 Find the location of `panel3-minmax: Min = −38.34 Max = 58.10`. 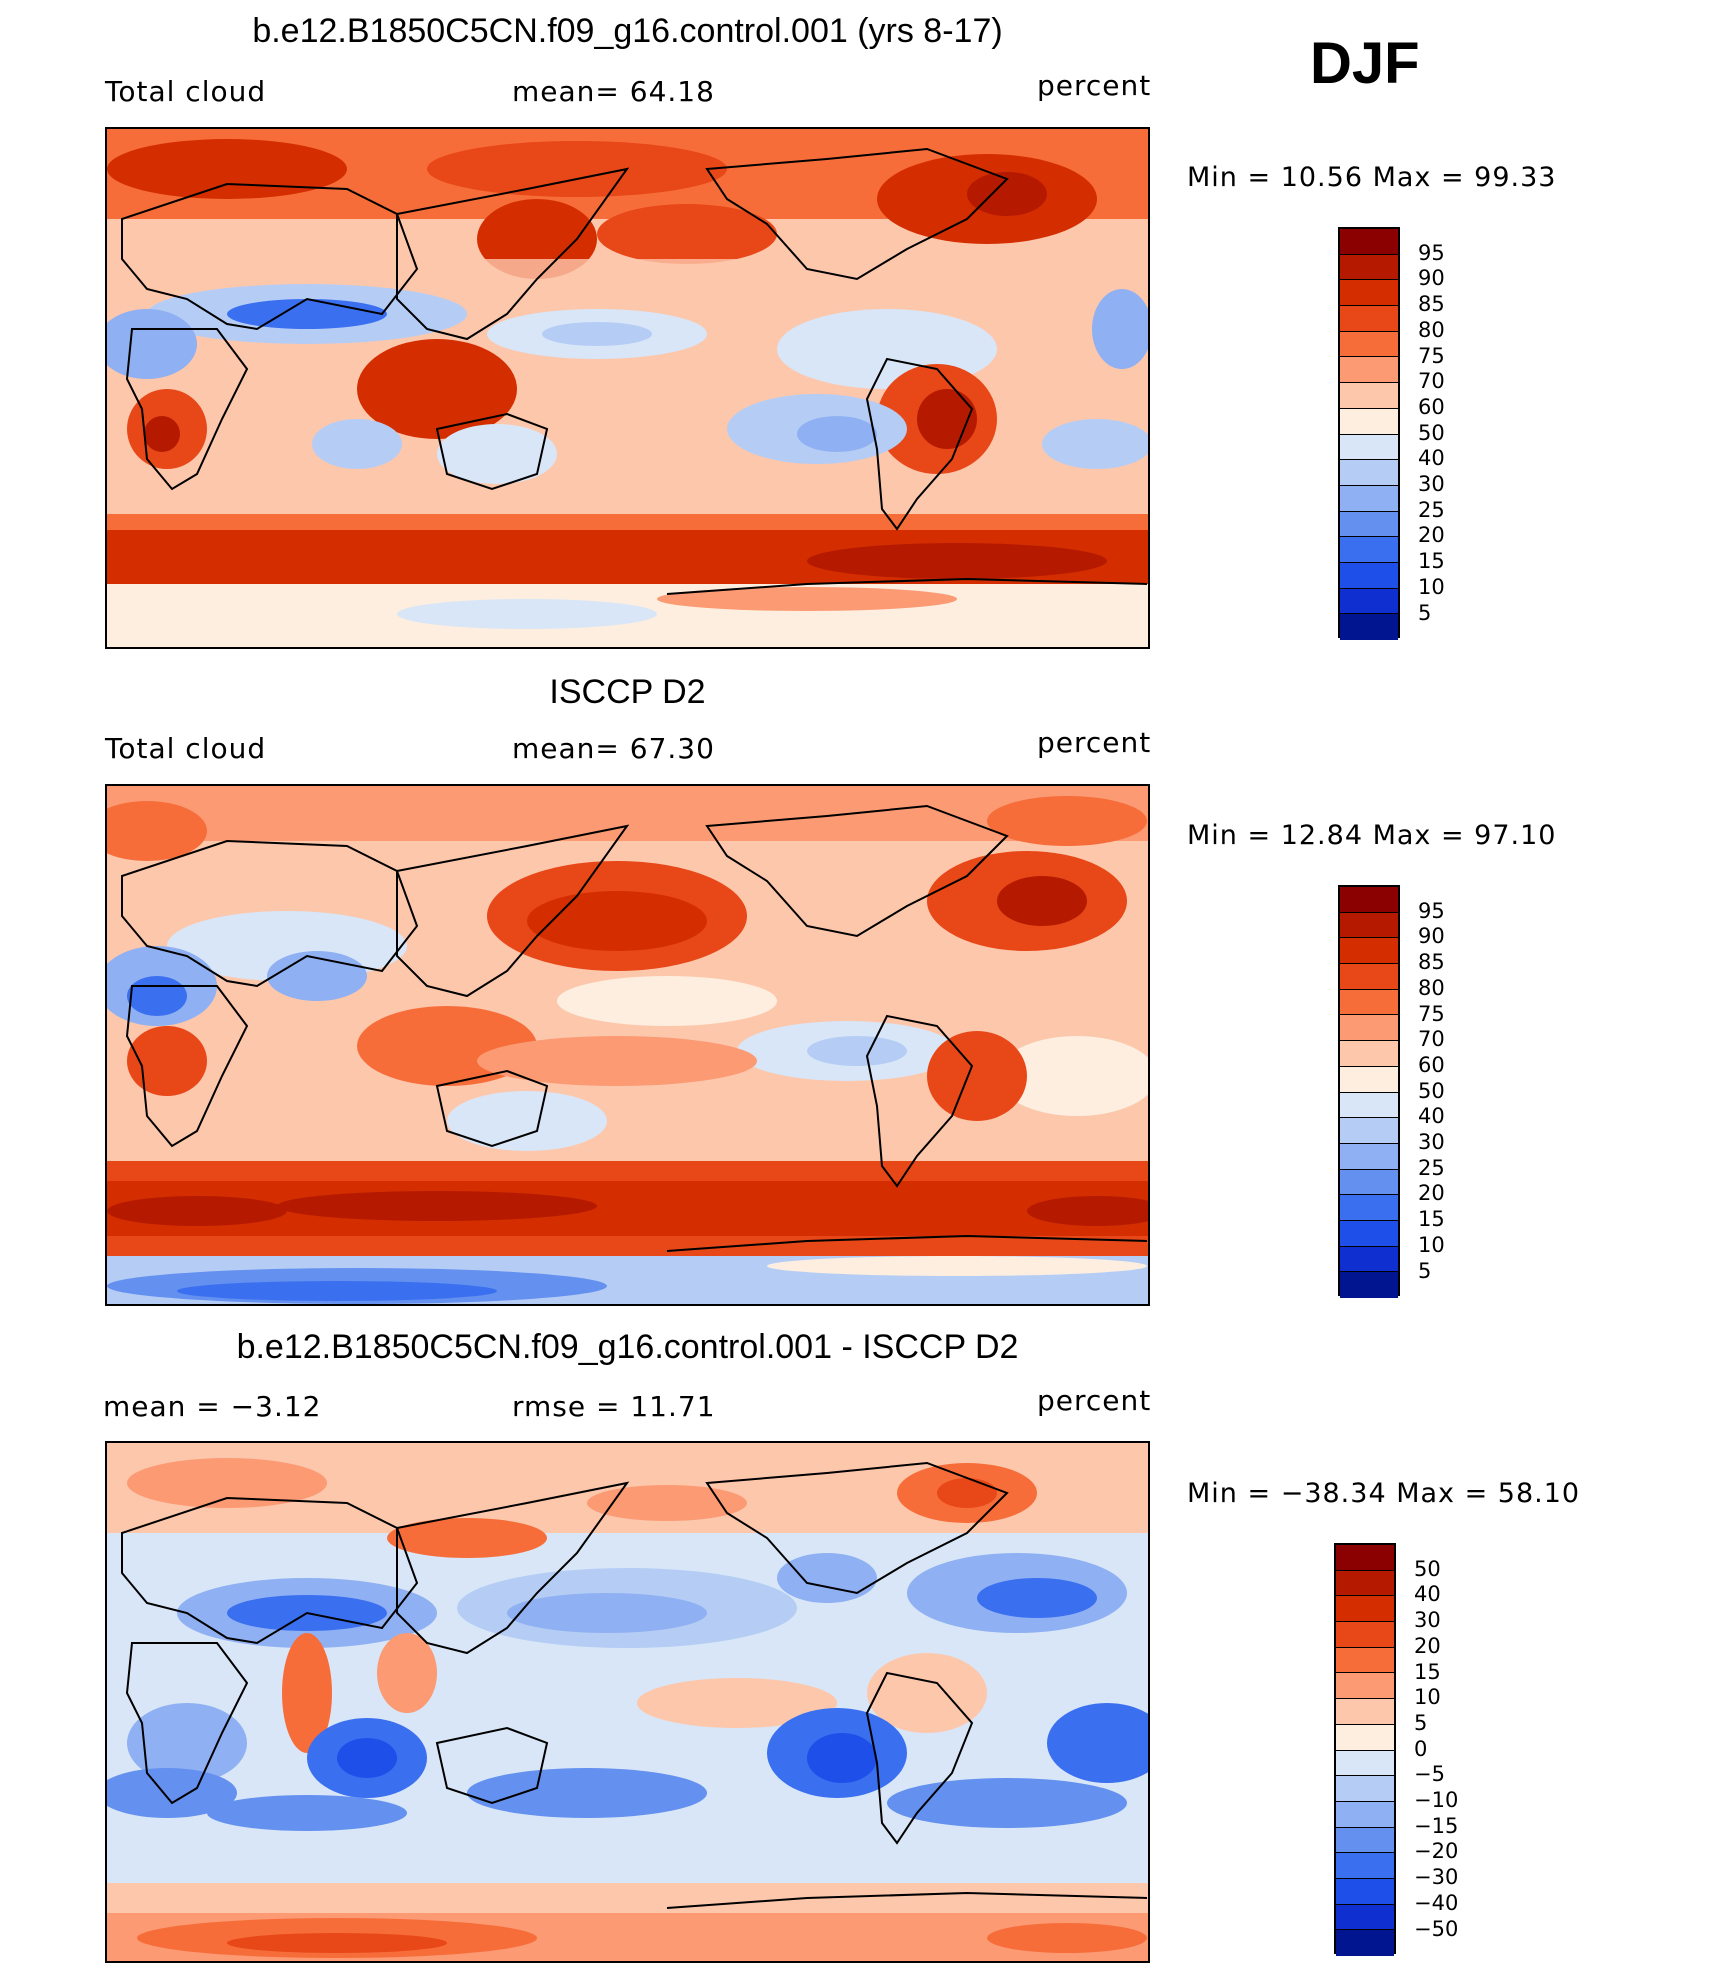

panel3-minmax: Min = −38.34 Max = 58.10 is located at coordinates (1384, 1493).